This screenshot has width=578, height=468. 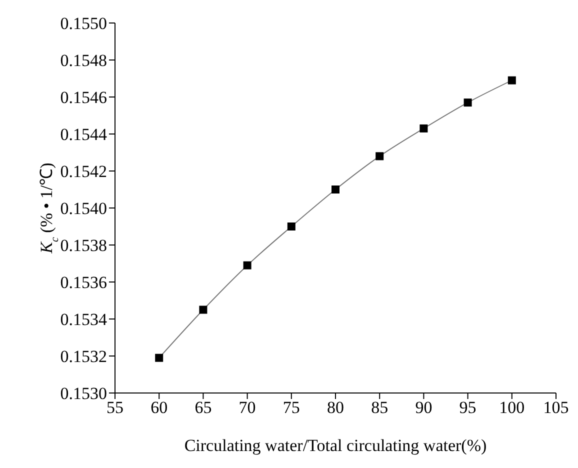 What do you see at coordinates (83, 60) in the screenshot?
I see `y-tick-label: 0.1548` at bounding box center [83, 60].